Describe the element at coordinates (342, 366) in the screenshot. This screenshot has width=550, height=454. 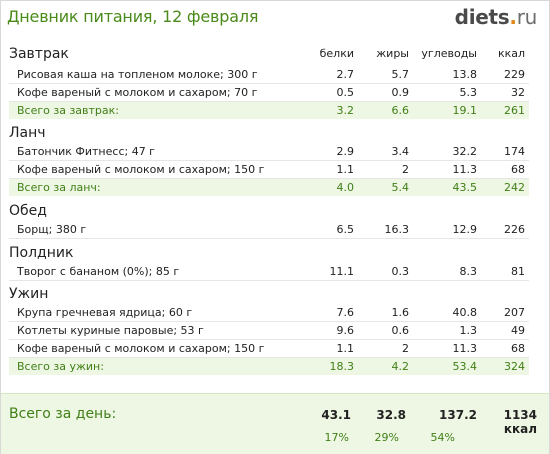
I see `protein-total: 18.3` at that location.